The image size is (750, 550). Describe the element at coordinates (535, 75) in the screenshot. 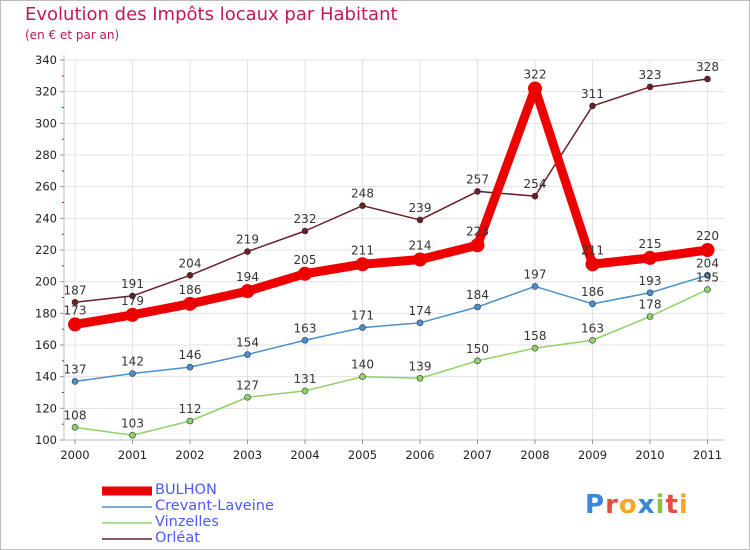

I see `data-label-bulhon: 322` at that location.